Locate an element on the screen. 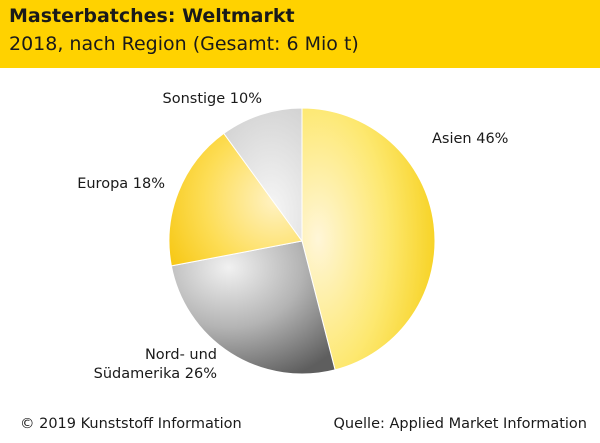  label-amerika-line1: Nord- und is located at coordinates (181, 355).